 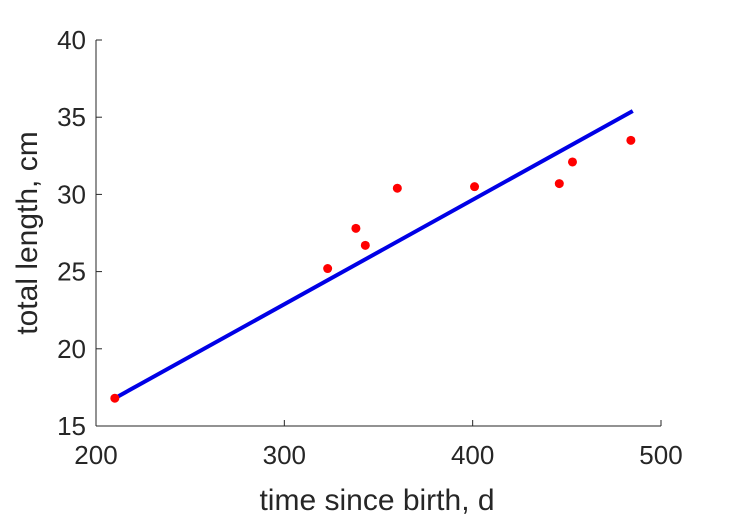 What do you see at coordinates (27, 232) in the screenshot?
I see `y-axis-label: total length, cm` at bounding box center [27, 232].